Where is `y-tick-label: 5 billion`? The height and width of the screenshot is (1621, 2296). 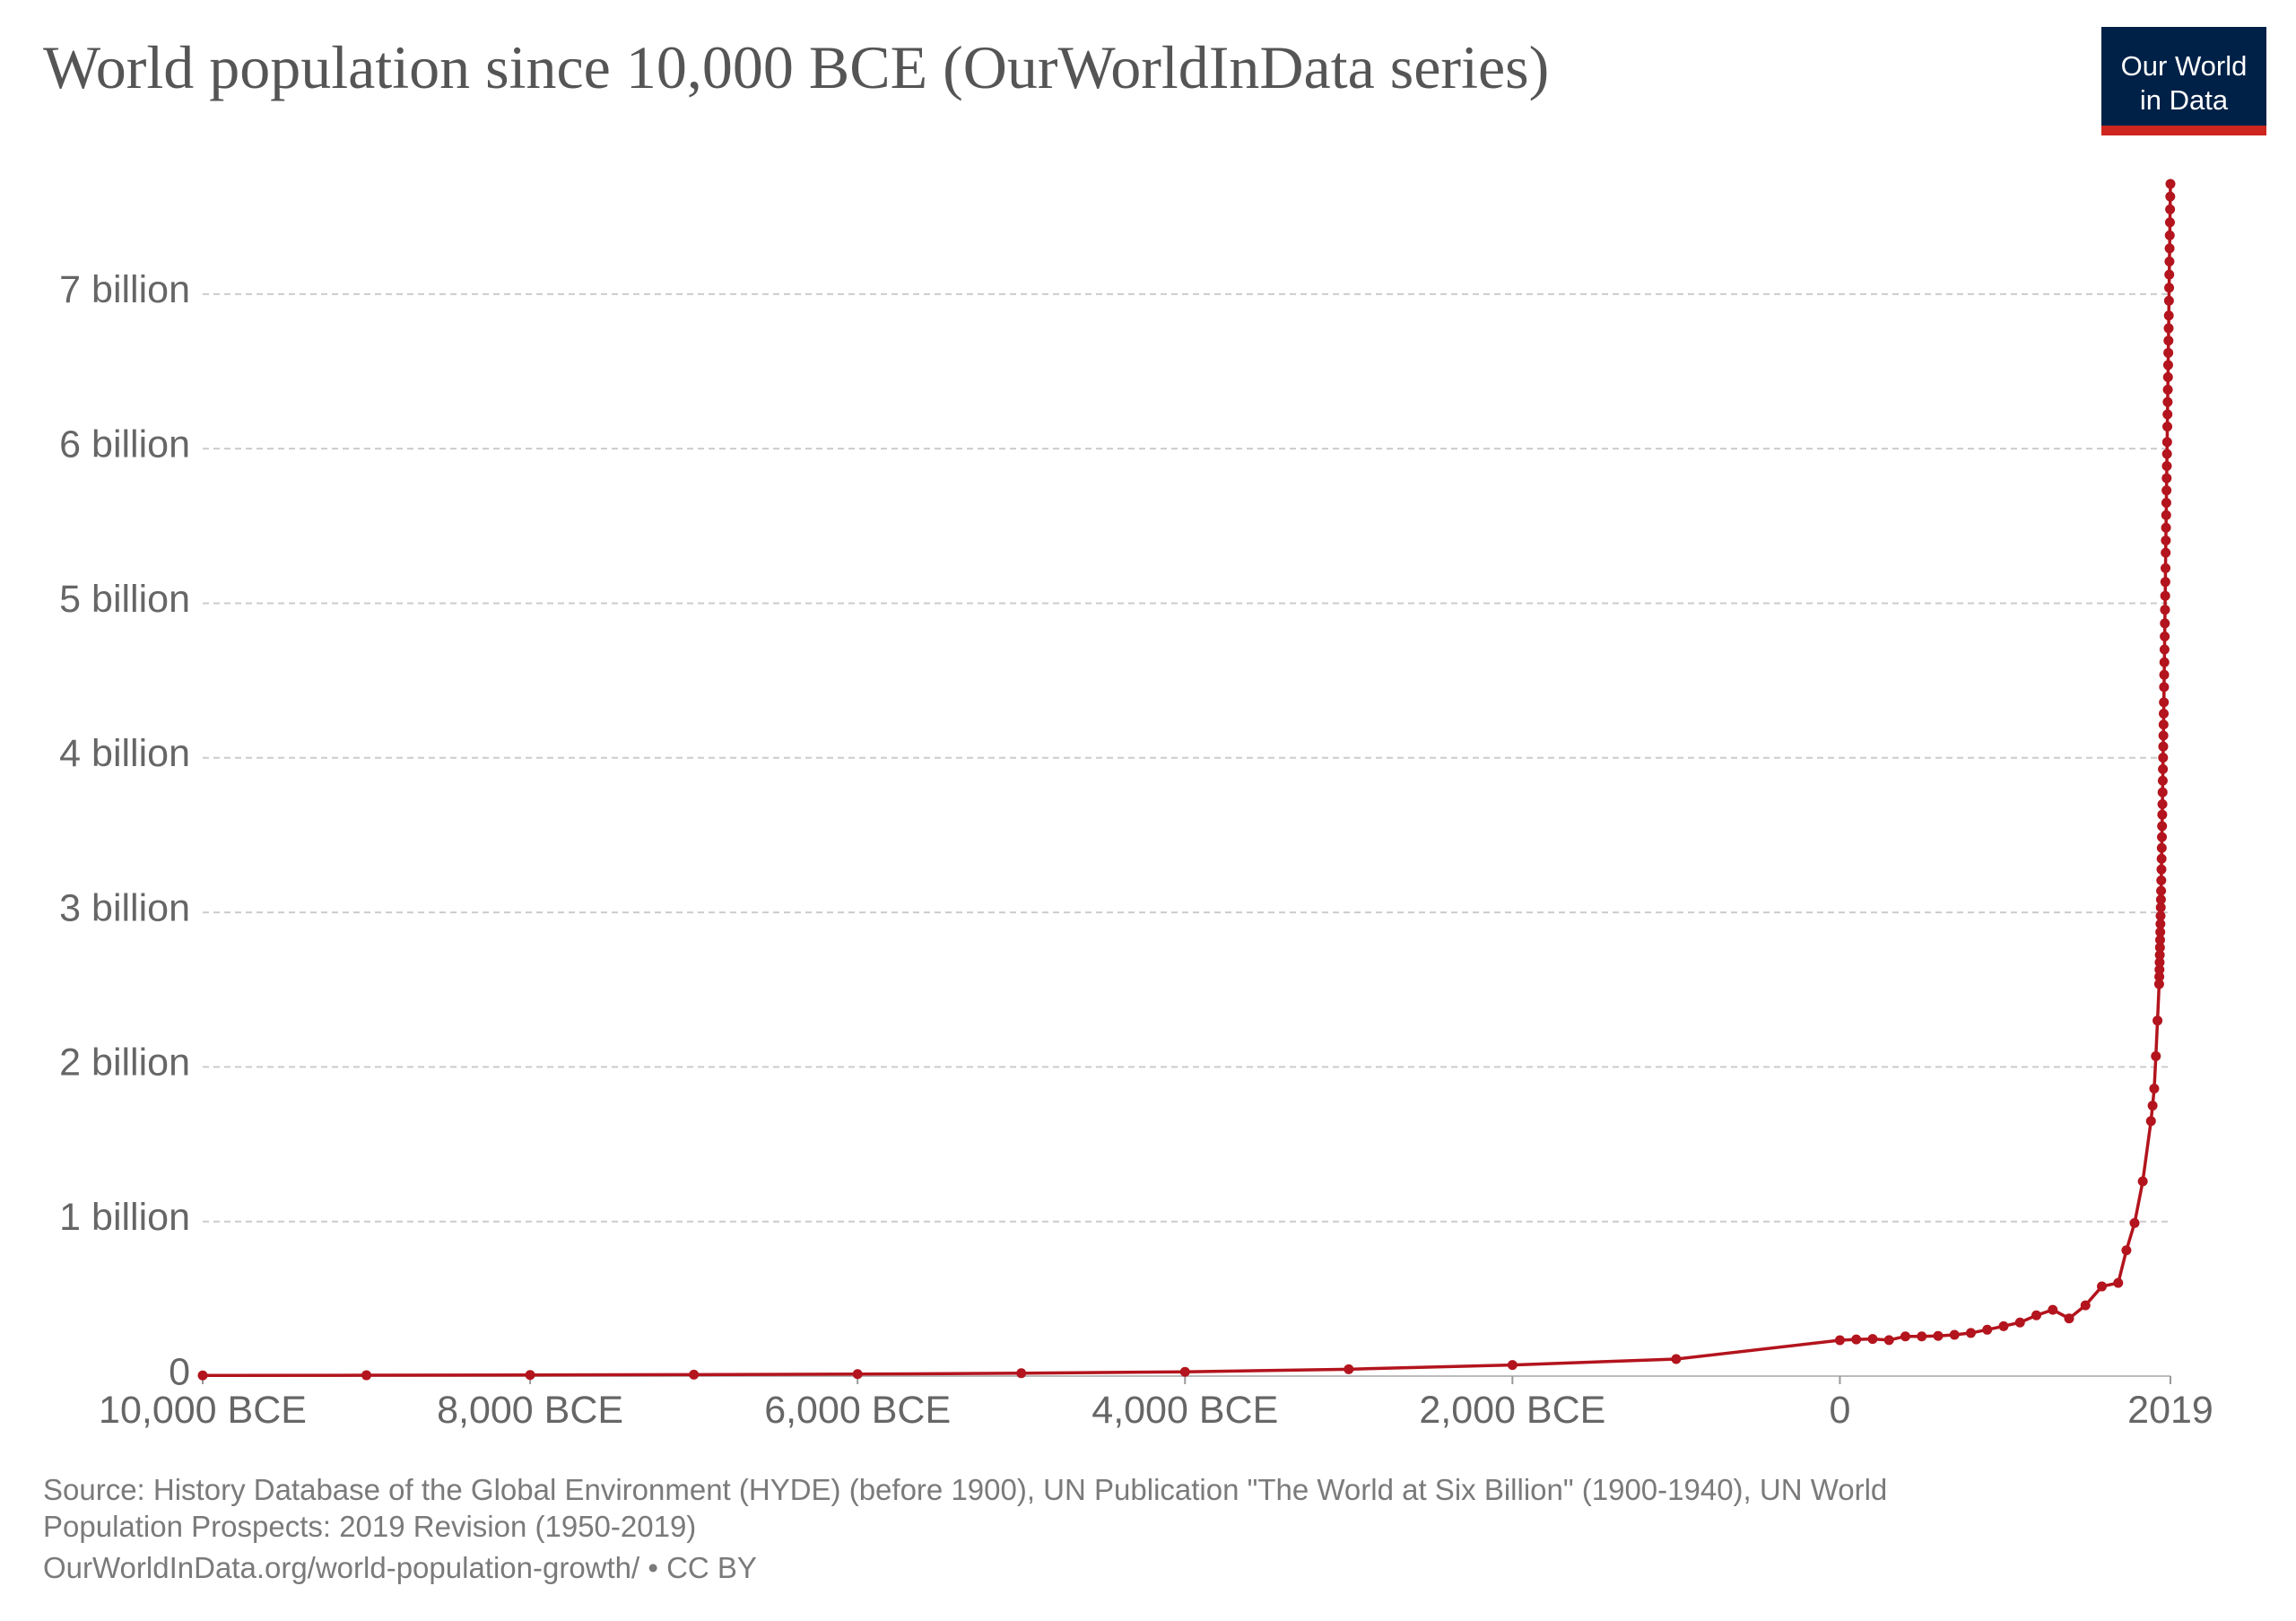 y-tick-label: 5 billion is located at coordinates (124, 599).